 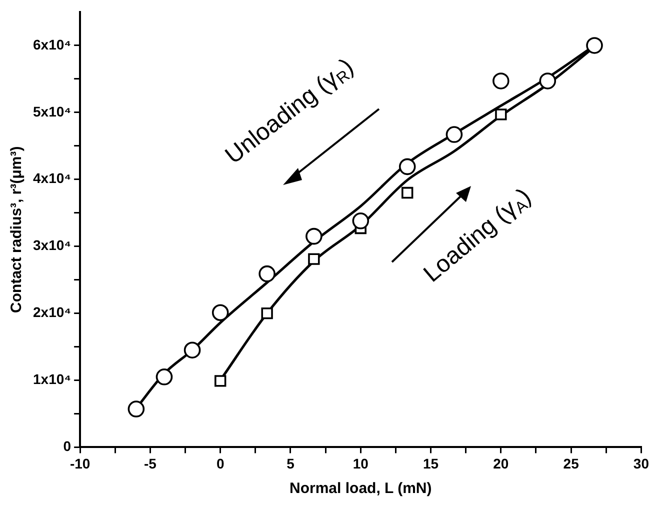 I want to click on y-tick-label: 2x10⁴, so click(x=52, y=312).